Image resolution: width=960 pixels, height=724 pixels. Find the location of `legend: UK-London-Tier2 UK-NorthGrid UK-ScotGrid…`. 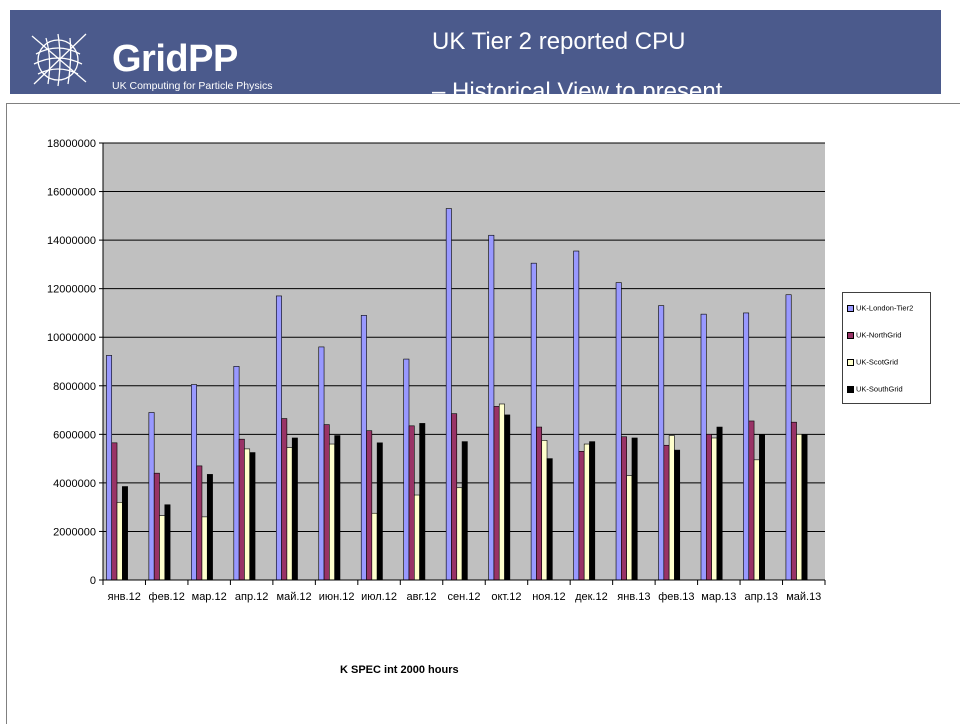

legend: UK-London-Tier2 UK-NorthGrid UK-ScotGrid… is located at coordinates (886, 348).